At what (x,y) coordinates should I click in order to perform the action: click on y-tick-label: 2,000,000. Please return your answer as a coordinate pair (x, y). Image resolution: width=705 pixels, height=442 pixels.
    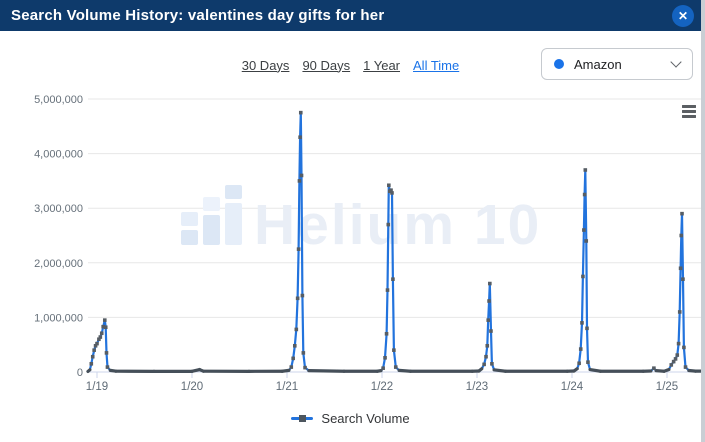
    Looking at the image, I should click on (58, 264).